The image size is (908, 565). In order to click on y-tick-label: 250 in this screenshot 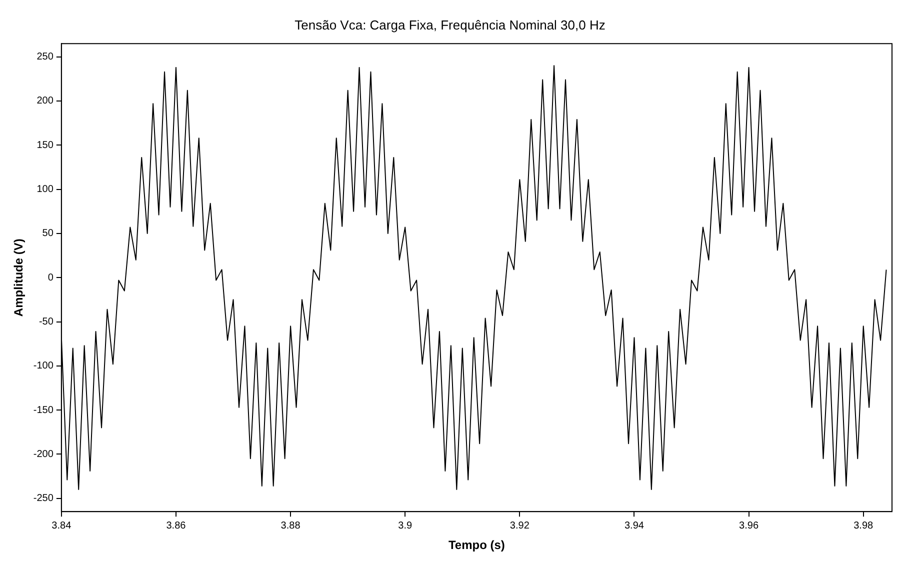, I will do `click(45, 57)`.